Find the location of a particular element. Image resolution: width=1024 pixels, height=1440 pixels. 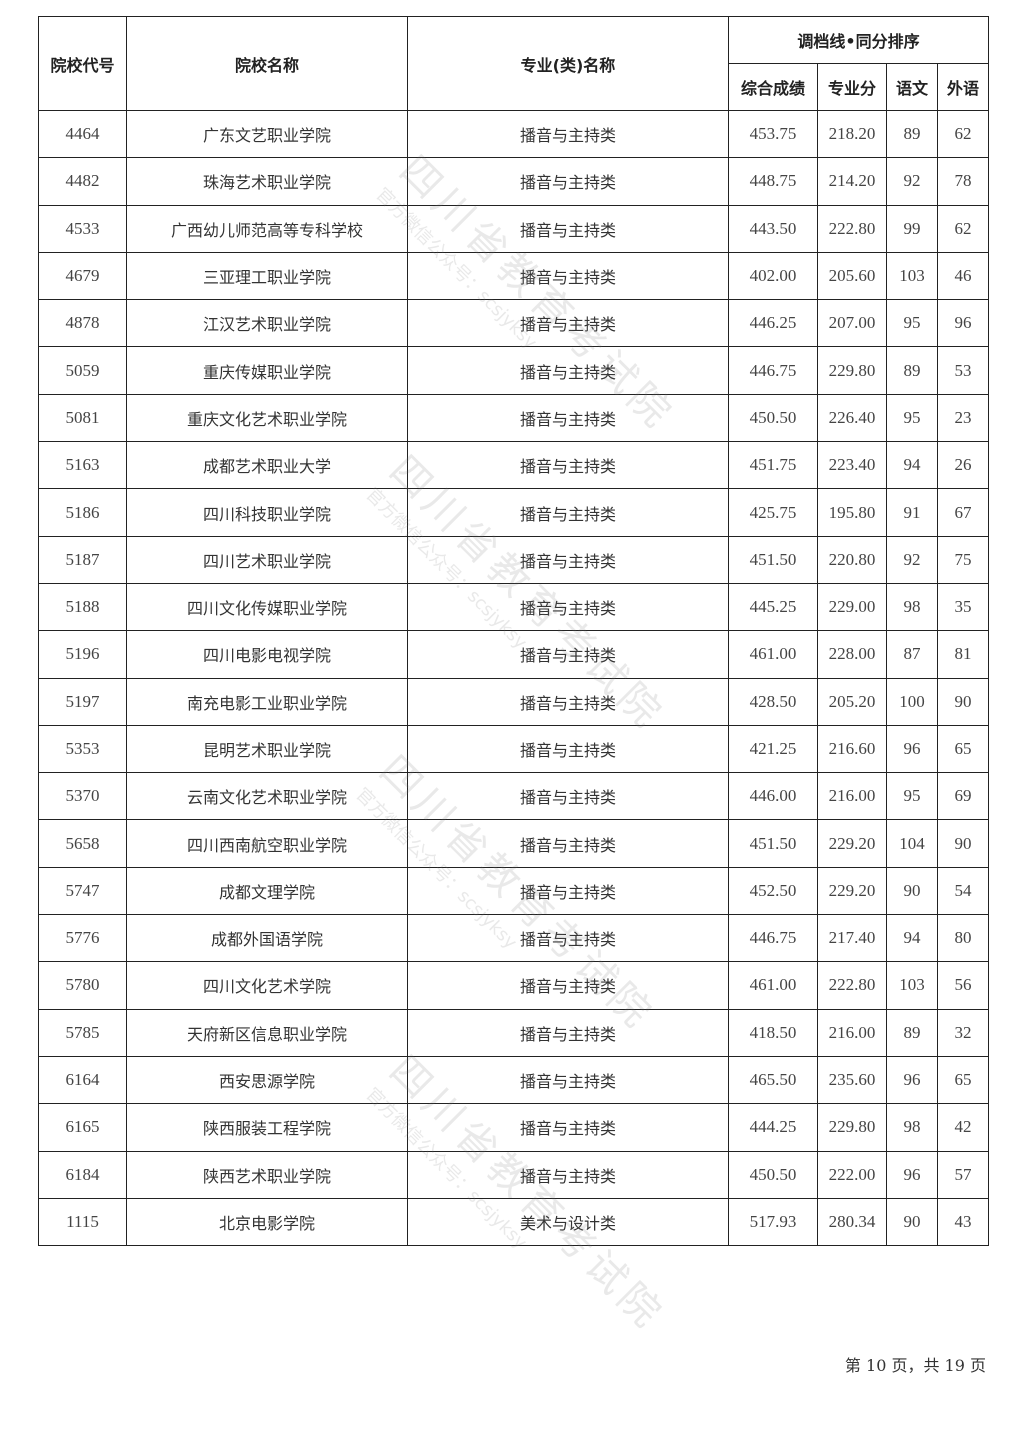

cell-total: 446.75 is located at coordinates (773, 938).